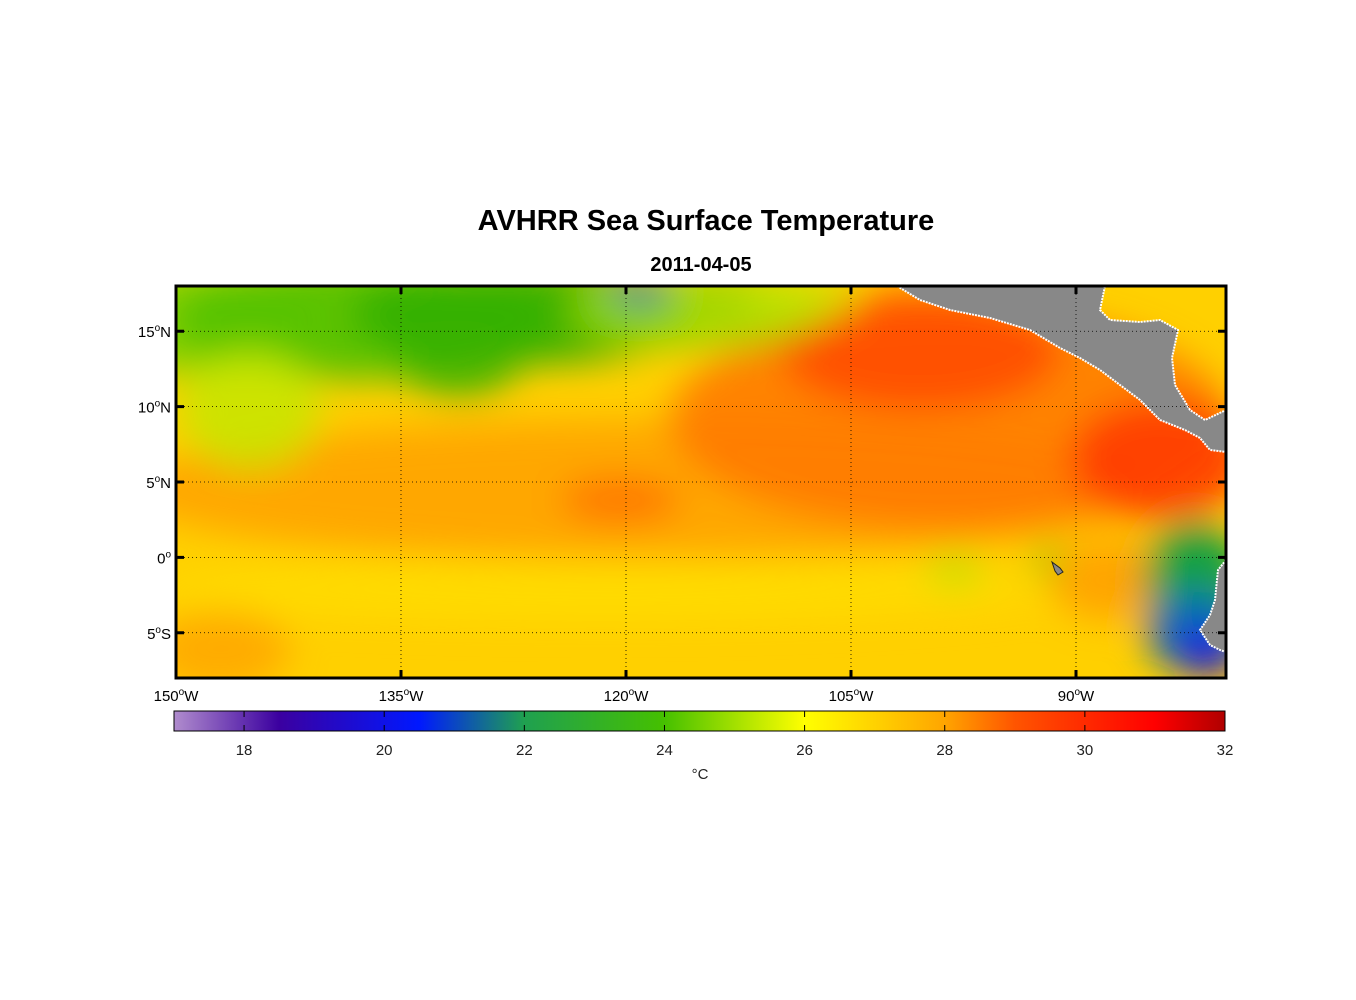 Image resolution: width=1356 pixels, height=1000 pixels. Describe the element at coordinates (706, 221) in the screenshot. I see `map-title: AVHRR Sea Surface Temperature` at that location.